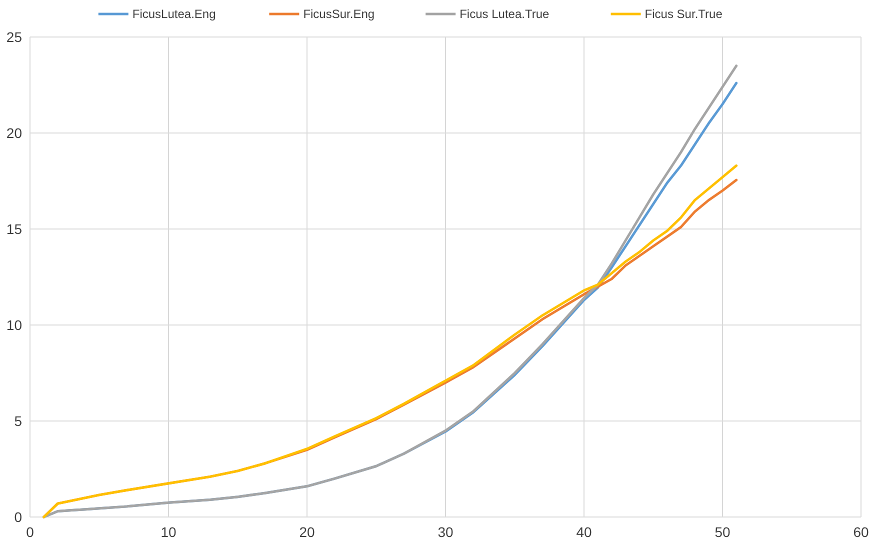 The height and width of the screenshot is (546, 880). What do you see at coordinates (14, 37) in the screenshot?
I see `y-tick-label: 25` at bounding box center [14, 37].